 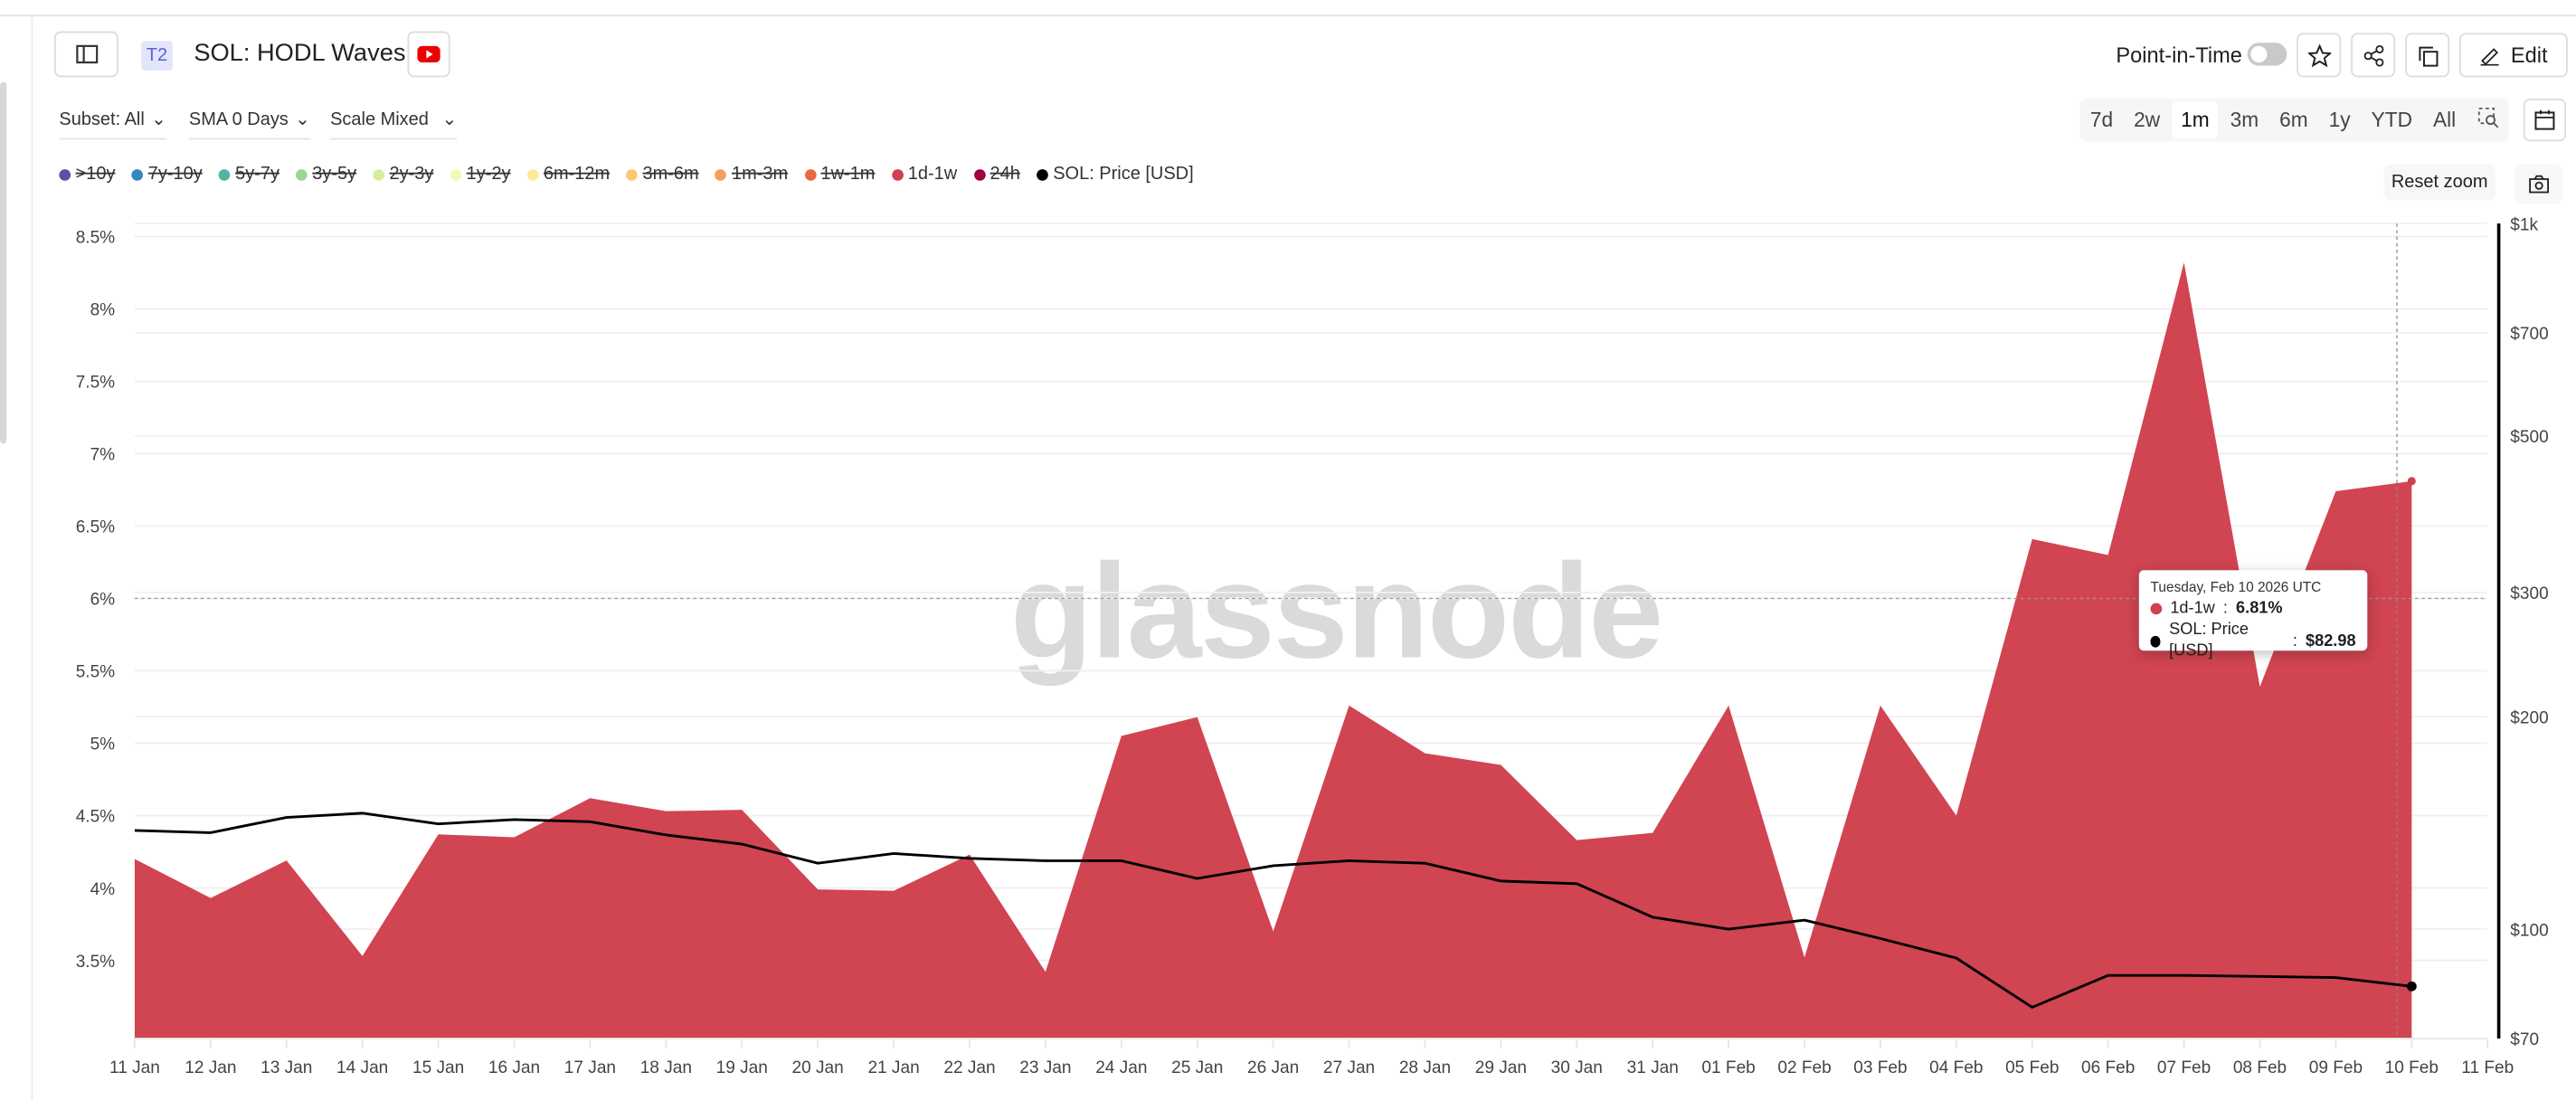 What do you see at coordinates (103, 310) in the screenshot?
I see `y-left-tick-label: 8%` at bounding box center [103, 310].